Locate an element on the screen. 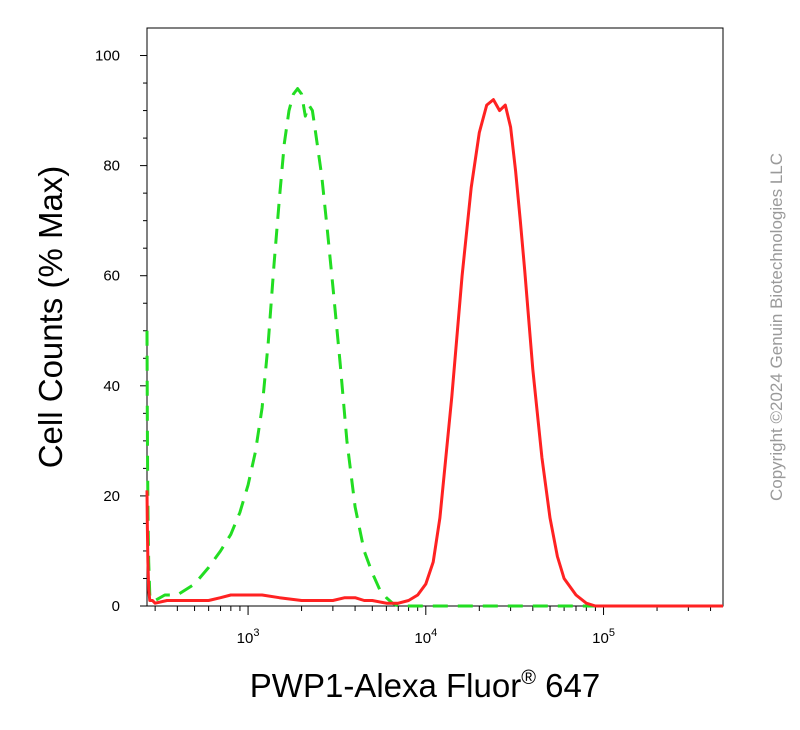  x-axis-title-suffix: 647 is located at coordinates (568, 685).